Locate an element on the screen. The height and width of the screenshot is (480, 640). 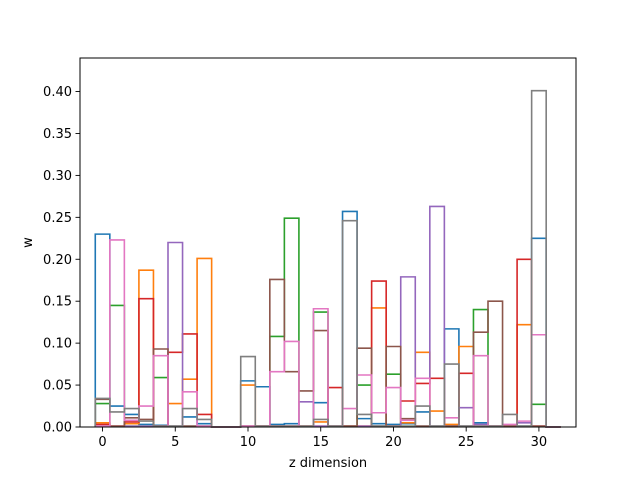
x-tick-label: 0 is located at coordinates (102, 442).